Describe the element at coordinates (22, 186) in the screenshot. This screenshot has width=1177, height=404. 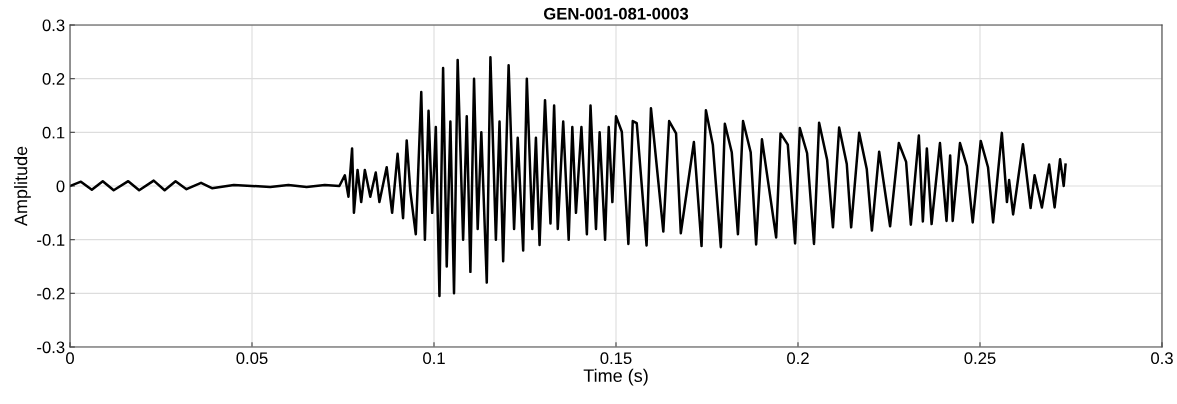
I see `y-axis-title: Amplitude` at that location.